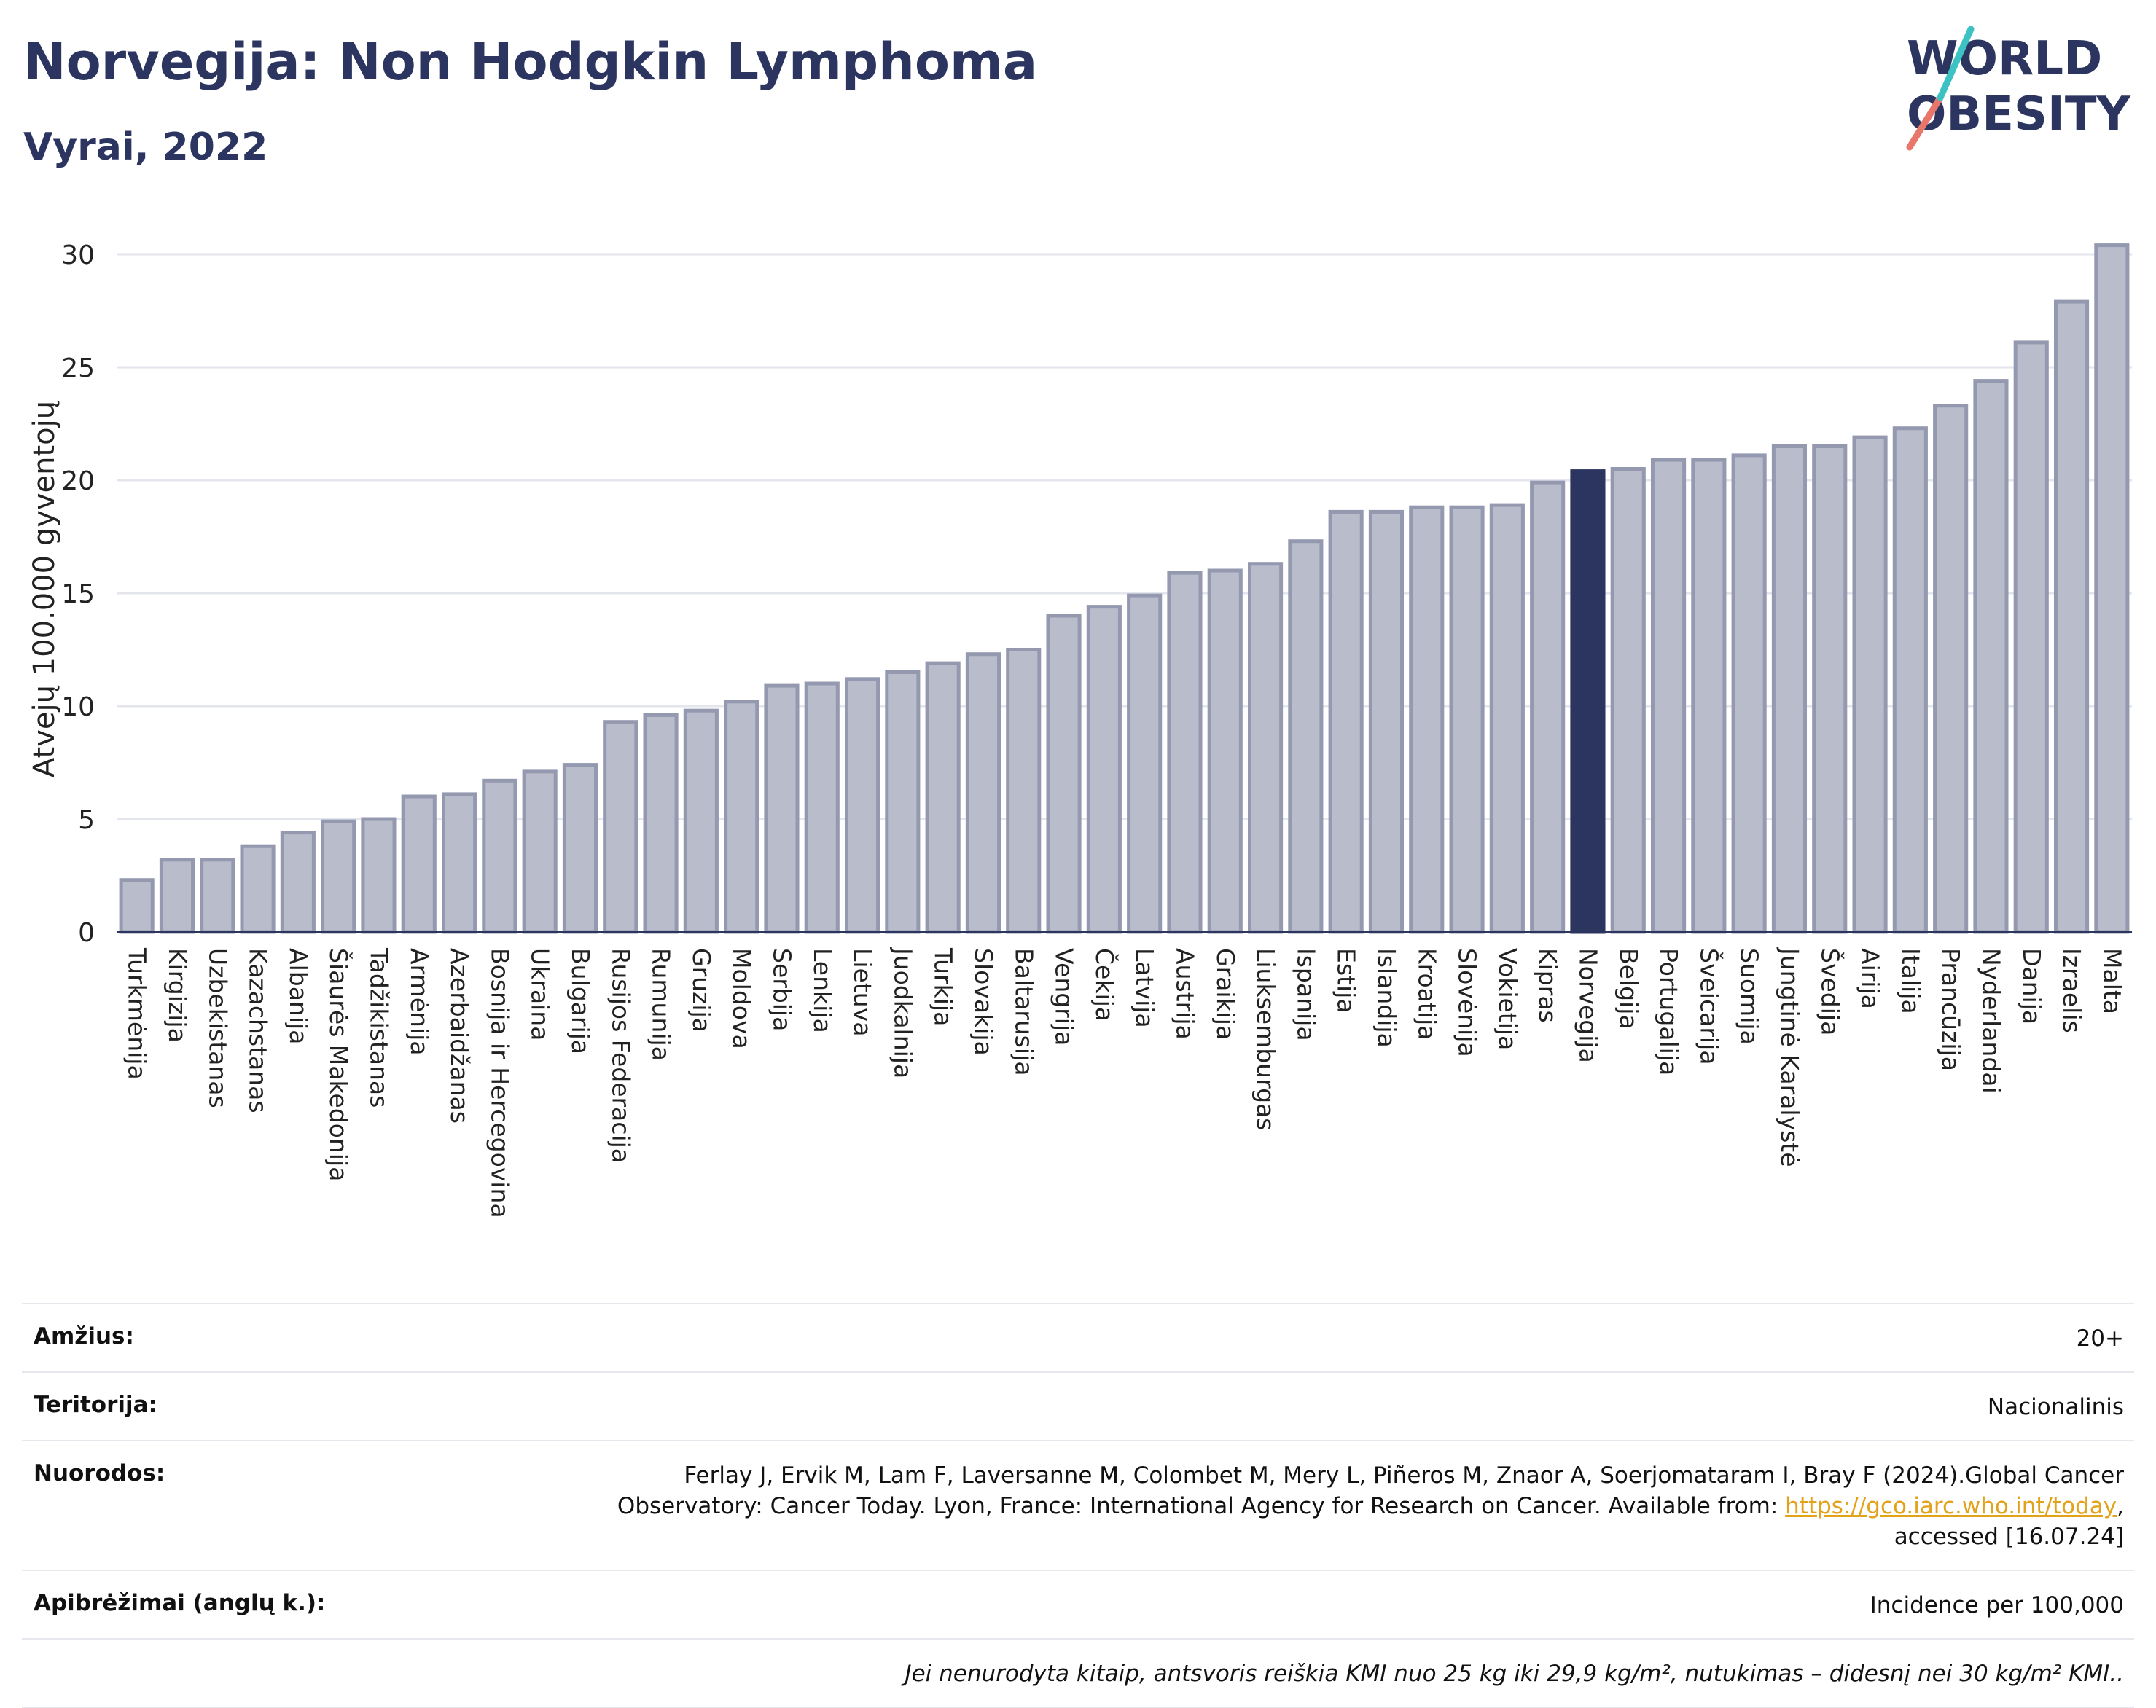 Image resolution: width=2156 pixels, height=1708 pixels. Describe the element at coordinates (1078, 1337) in the screenshot. I see `info-row-age: Amžius: 20+` at that location.